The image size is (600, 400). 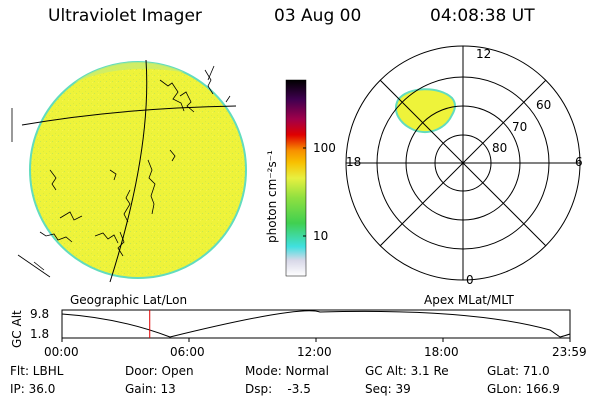 I want to click on lat-label-60: 60, so click(x=544, y=105).